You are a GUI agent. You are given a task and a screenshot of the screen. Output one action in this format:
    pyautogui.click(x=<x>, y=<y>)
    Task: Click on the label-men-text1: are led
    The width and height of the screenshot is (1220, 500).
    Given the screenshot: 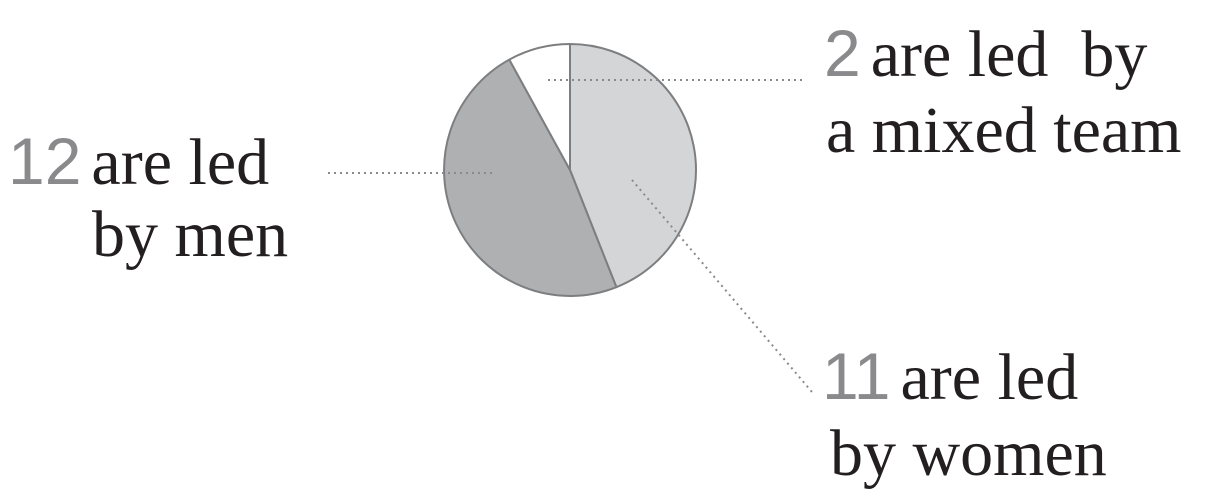 What is the action you would take?
    pyautogui.click(x=180, y=162)
    